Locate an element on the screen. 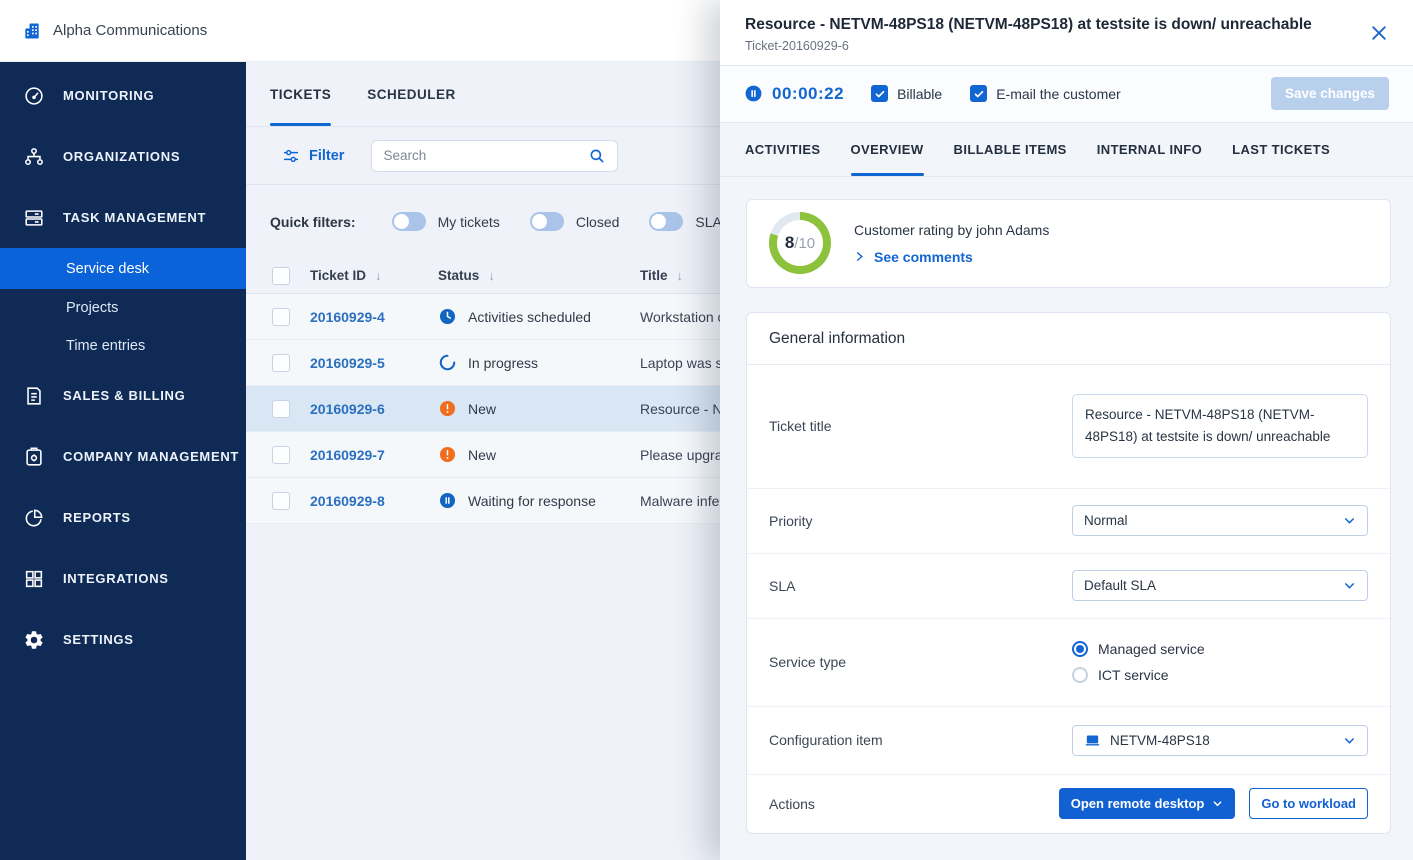  status-spinner-icon is located at coordinates (447, 362).